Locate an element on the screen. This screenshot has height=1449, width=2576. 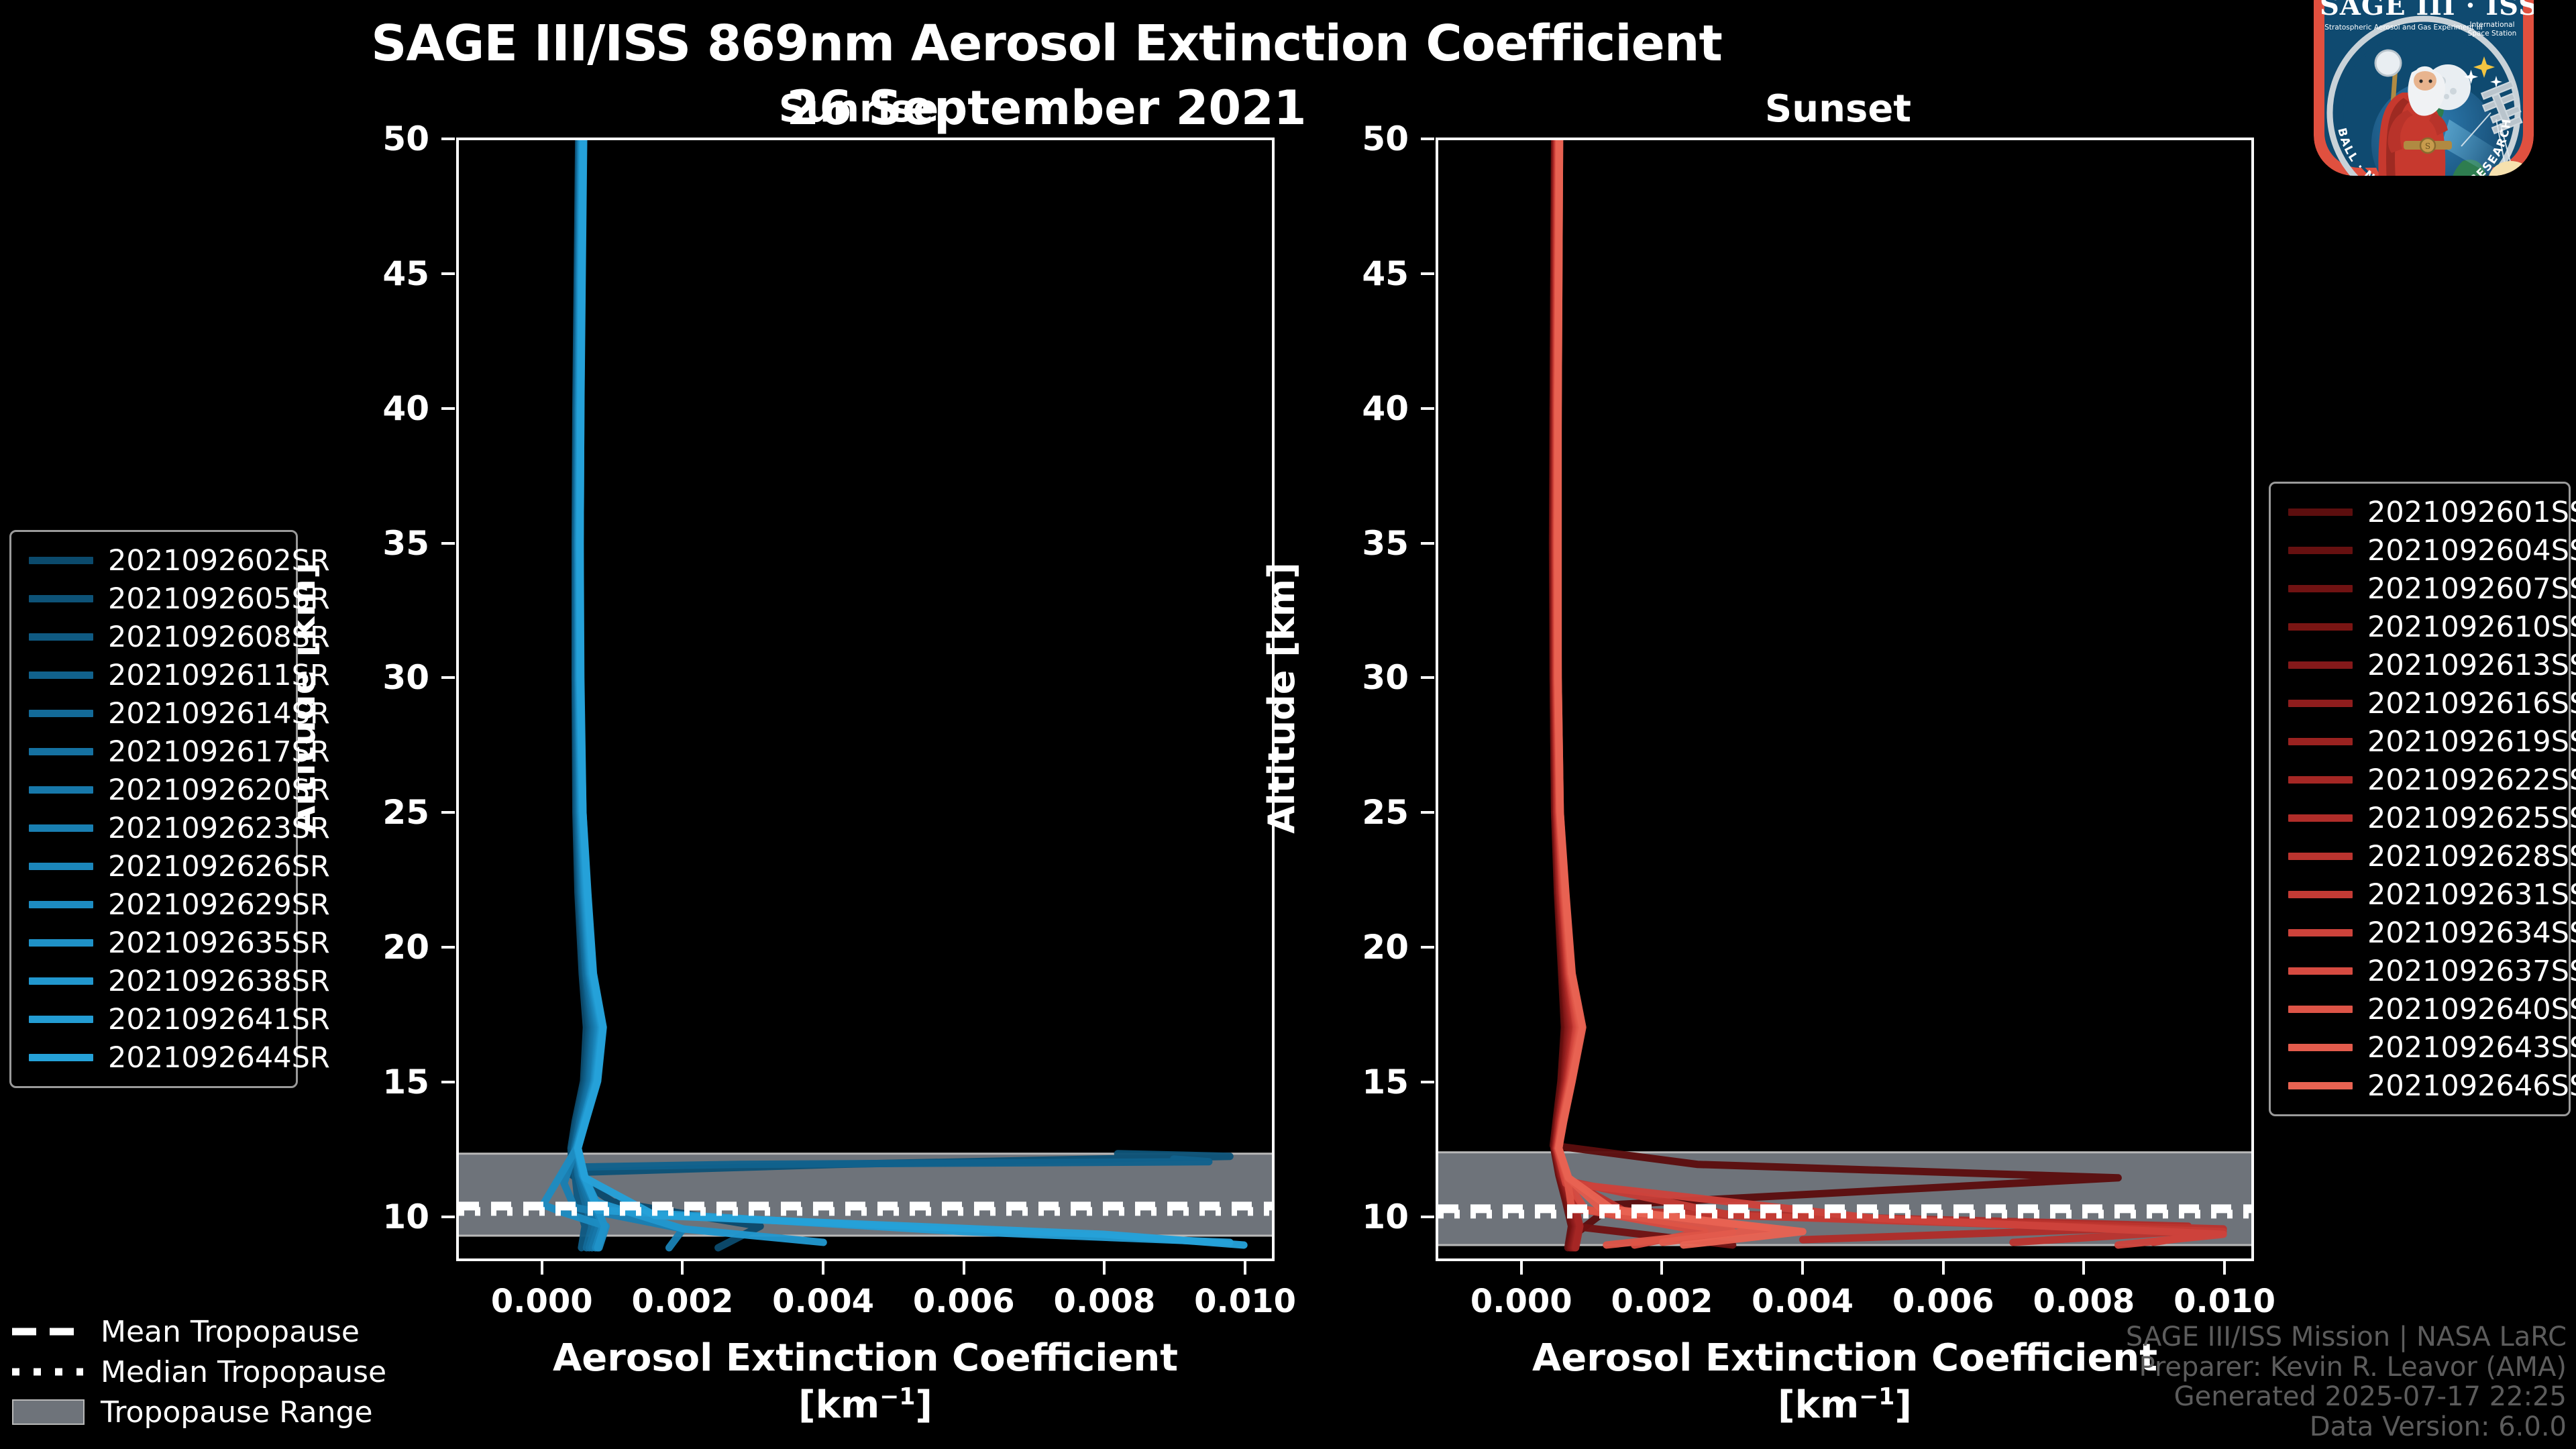
legend-item-label: 2021092607SS is located at coordinates (2471, 589).